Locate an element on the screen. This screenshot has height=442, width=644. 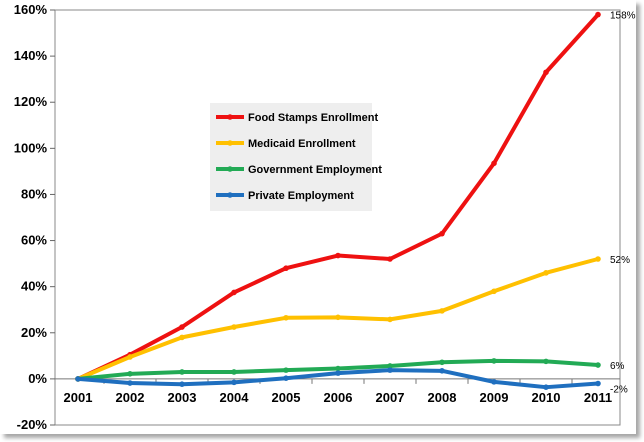
y-tick-label: 60% is located at coordinates (34, 240).